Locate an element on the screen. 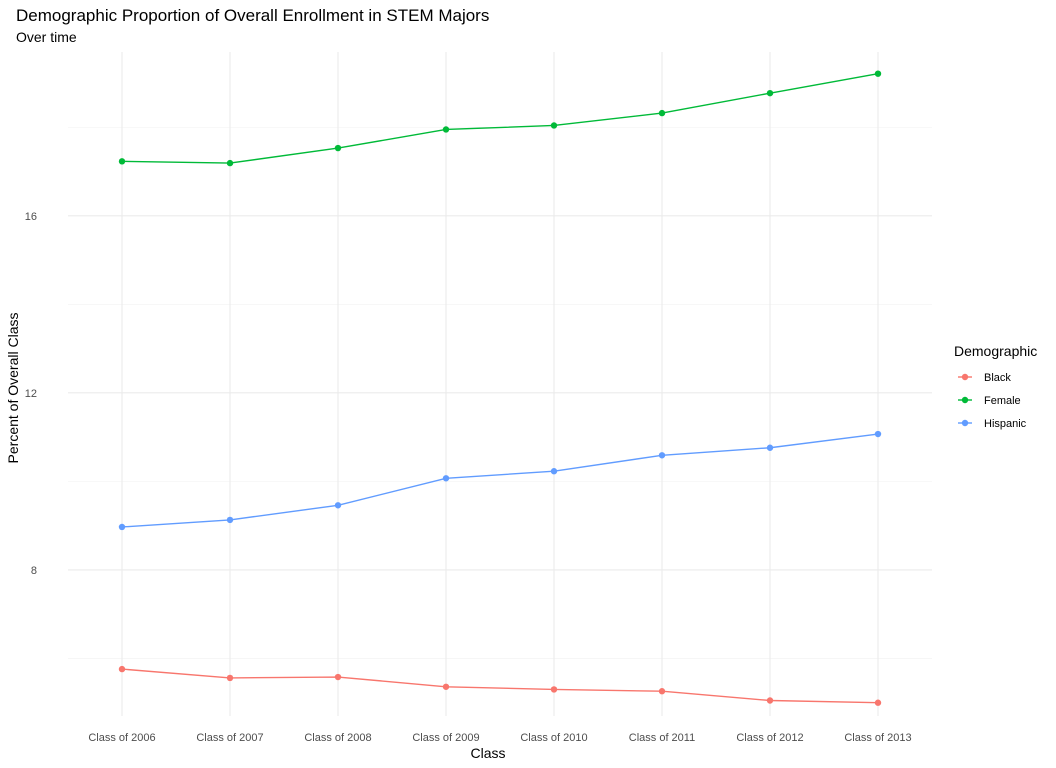 Image resolution: width=1056 pixels, height=768 pixels. y-tick-label: 12 is located at coordinates (31, 394).